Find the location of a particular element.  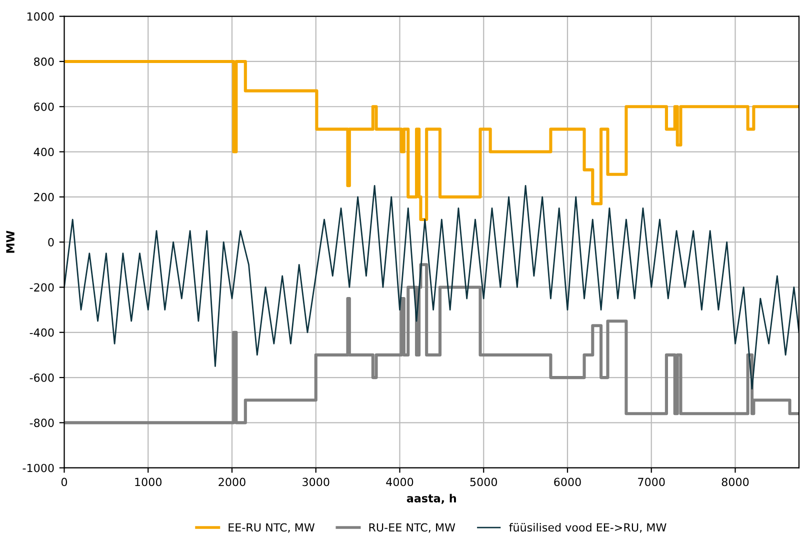

y-tick-label: 1000 is located at coordinates (40, 16).